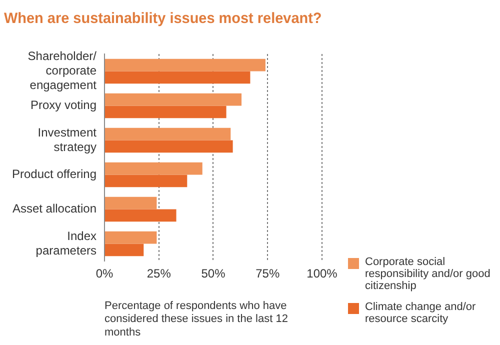  What do you see at coordinates (421, 313) in the screenshot?
I see `legend-label: Climate change and/or resource scarcity` at bounding box center [421, 313].